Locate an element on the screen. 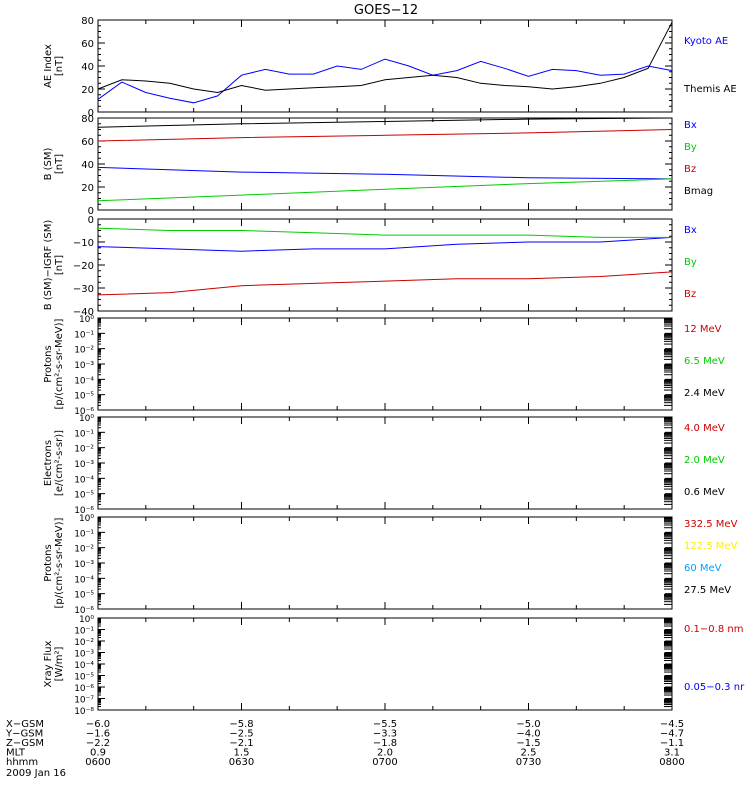 The width and height of the screenshot is (750, 800). y-axis-label: B (SM)−IGRF (SM)[nT] is located at coordinates (54, 265).